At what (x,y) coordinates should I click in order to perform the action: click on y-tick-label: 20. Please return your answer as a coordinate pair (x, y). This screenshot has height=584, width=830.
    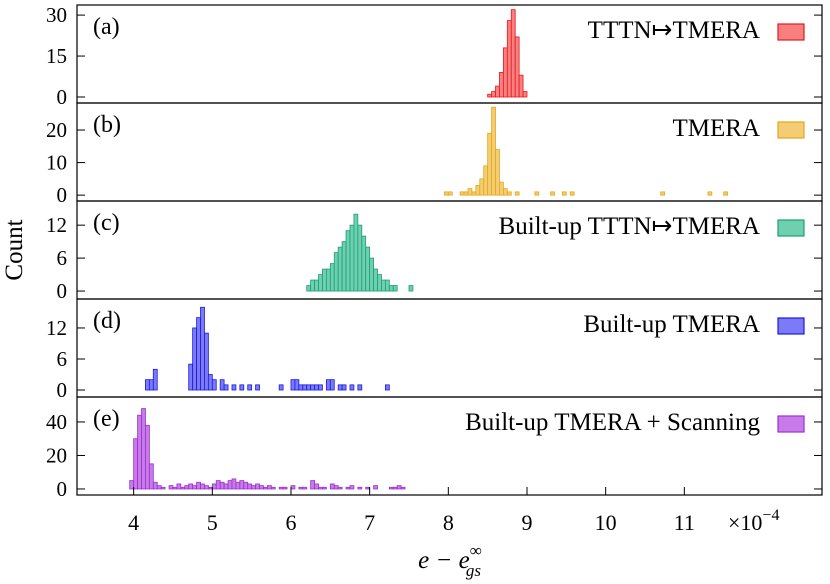
    Looking at the image, I should click on (56, 455).